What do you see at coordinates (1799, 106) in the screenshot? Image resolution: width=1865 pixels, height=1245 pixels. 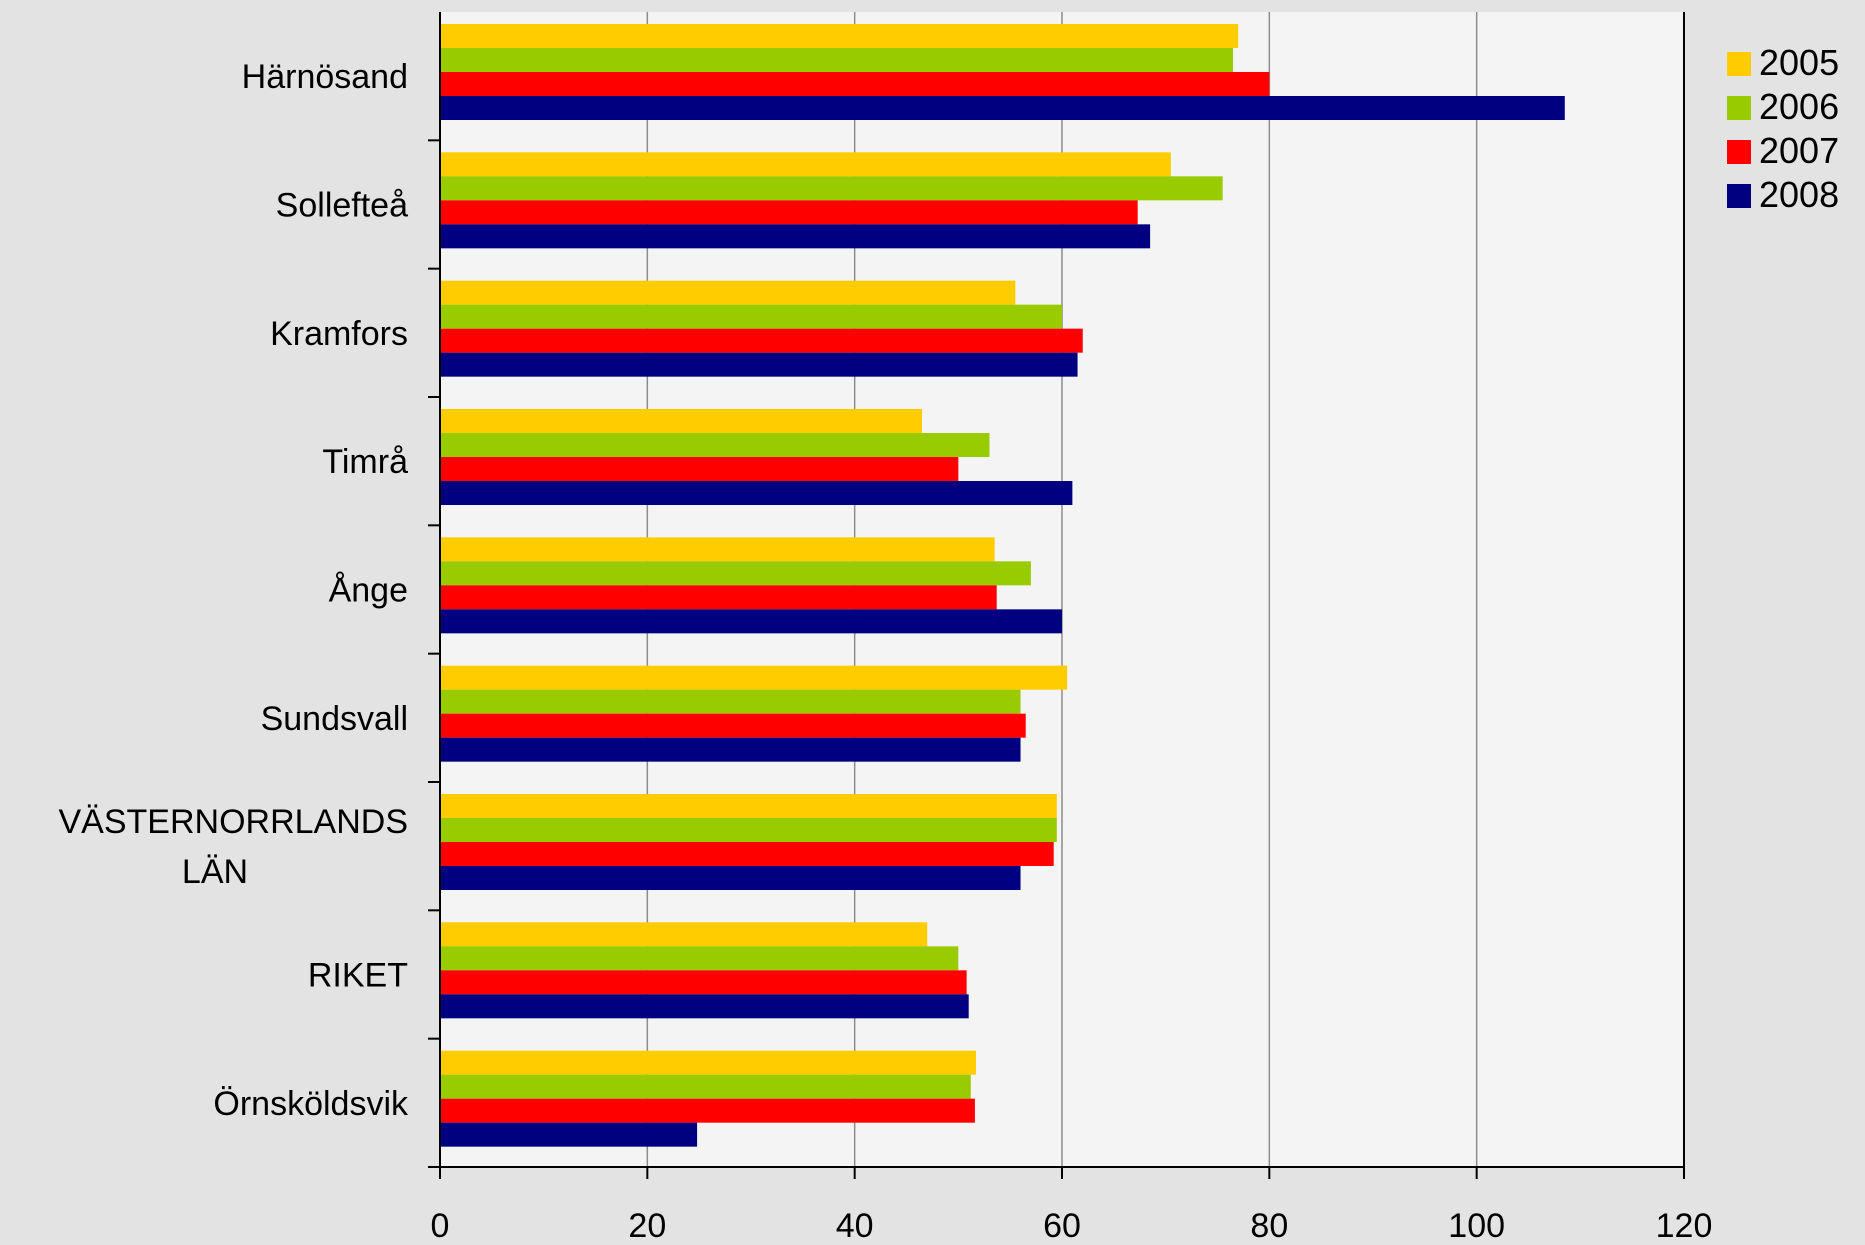 I see `legend-label-2006: 2006` at bounding box center [1799, 106].